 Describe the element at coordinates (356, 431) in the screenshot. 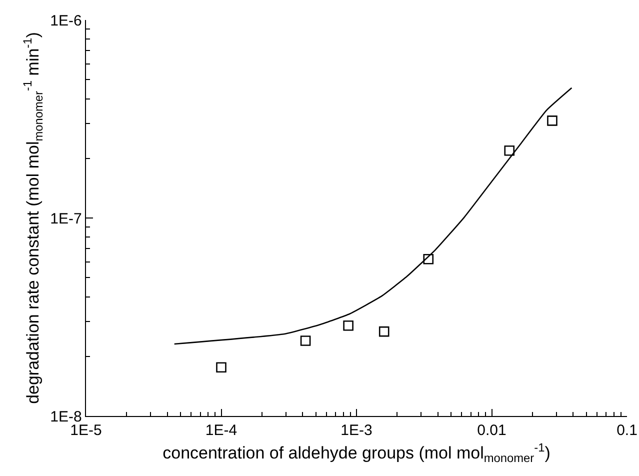

I see `x-tick-label: 1E-3` at that location.